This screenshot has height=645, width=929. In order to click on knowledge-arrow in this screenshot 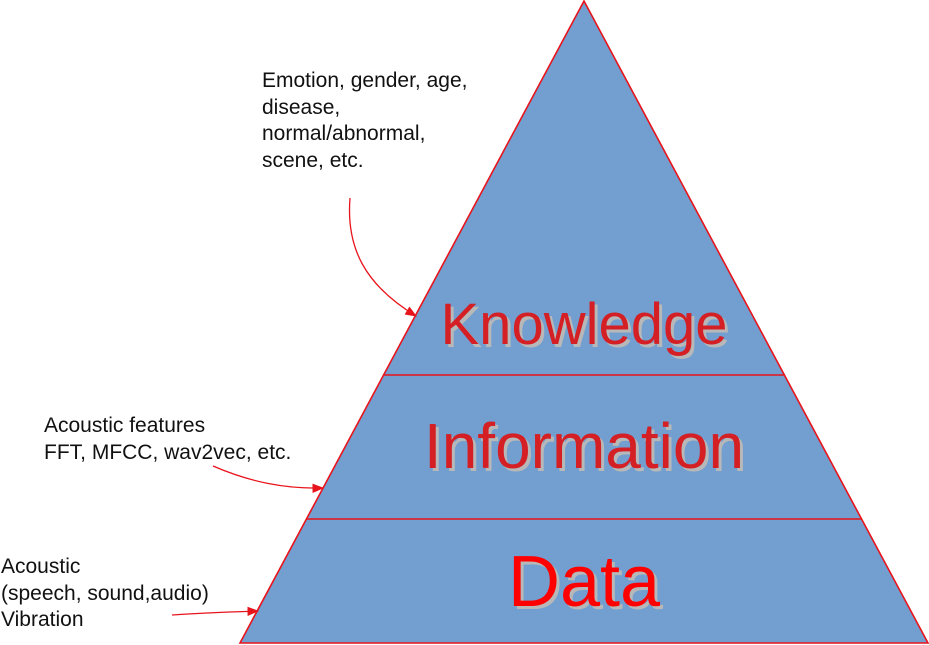, I will do `click(382, 257)`.